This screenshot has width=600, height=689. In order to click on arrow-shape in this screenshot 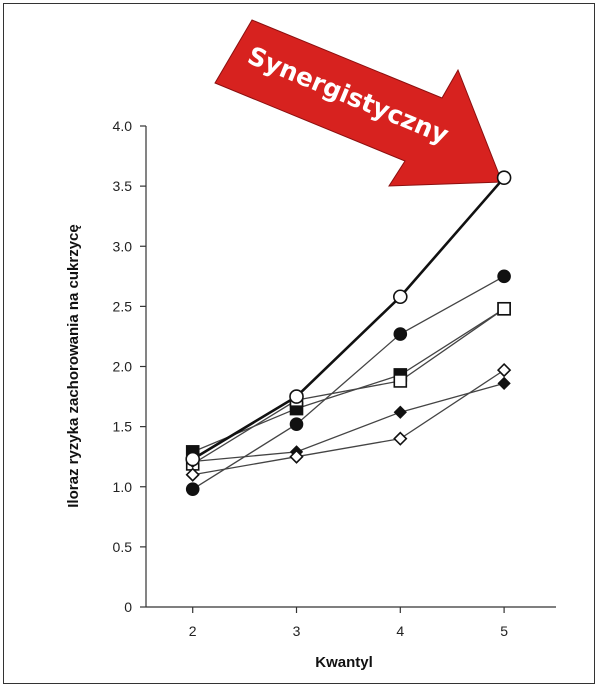, I will do `click(358, 103)`.